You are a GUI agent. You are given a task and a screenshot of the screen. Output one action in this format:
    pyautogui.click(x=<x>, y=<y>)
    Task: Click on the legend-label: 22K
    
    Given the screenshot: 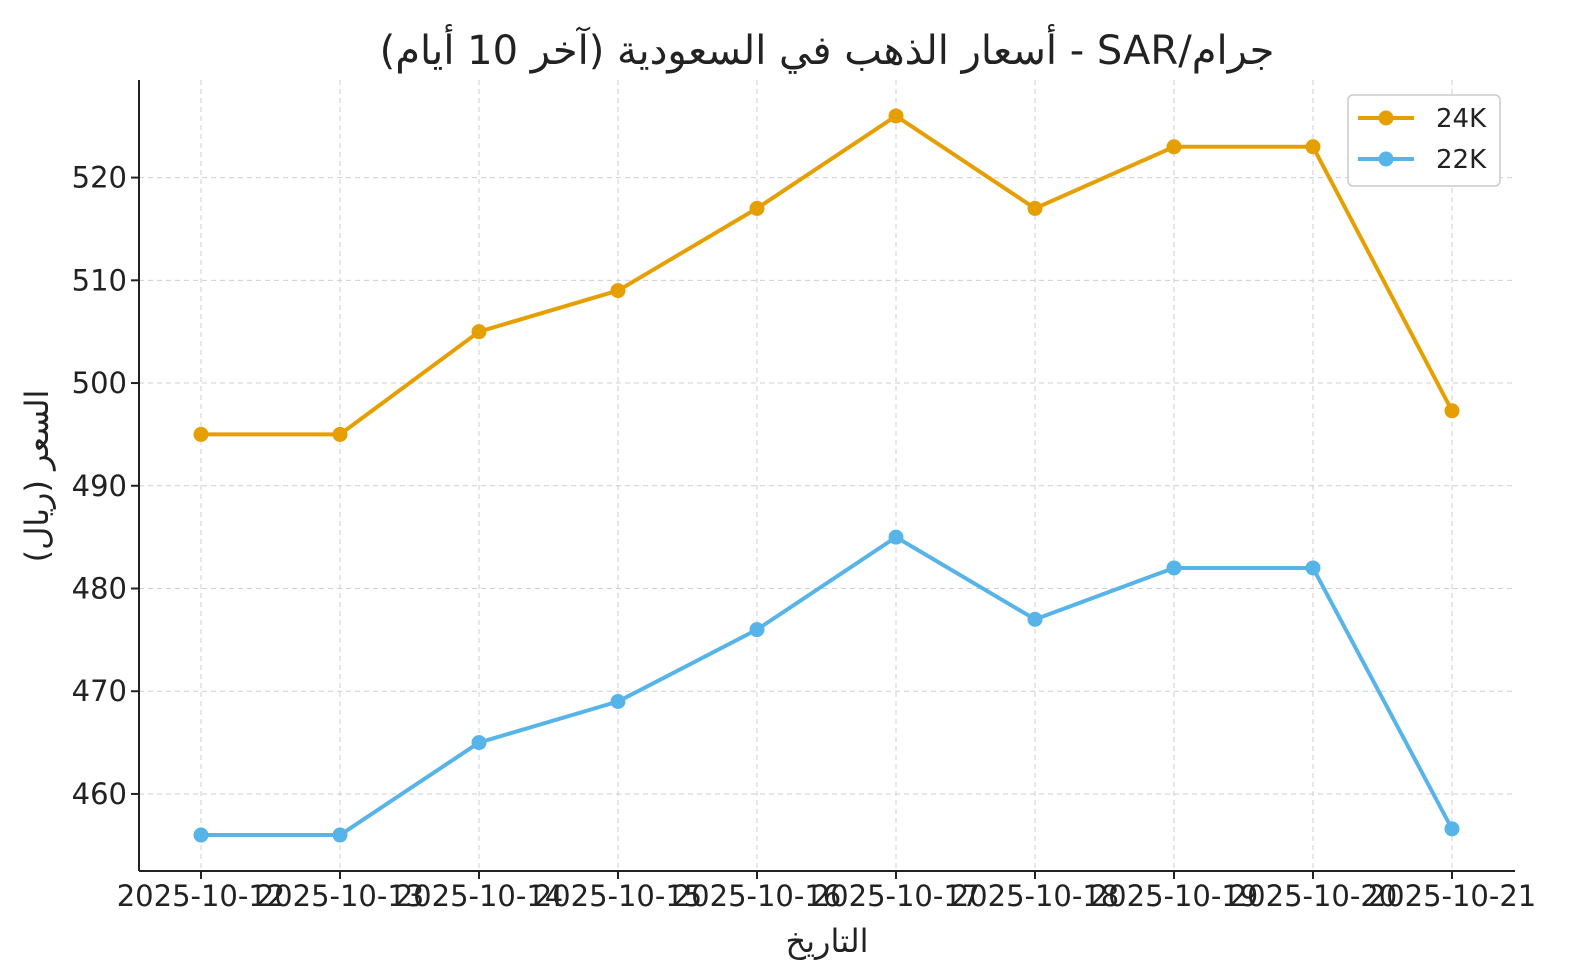 What is the action you would take?
    pyautogui.click(x=1461, y=160)
    